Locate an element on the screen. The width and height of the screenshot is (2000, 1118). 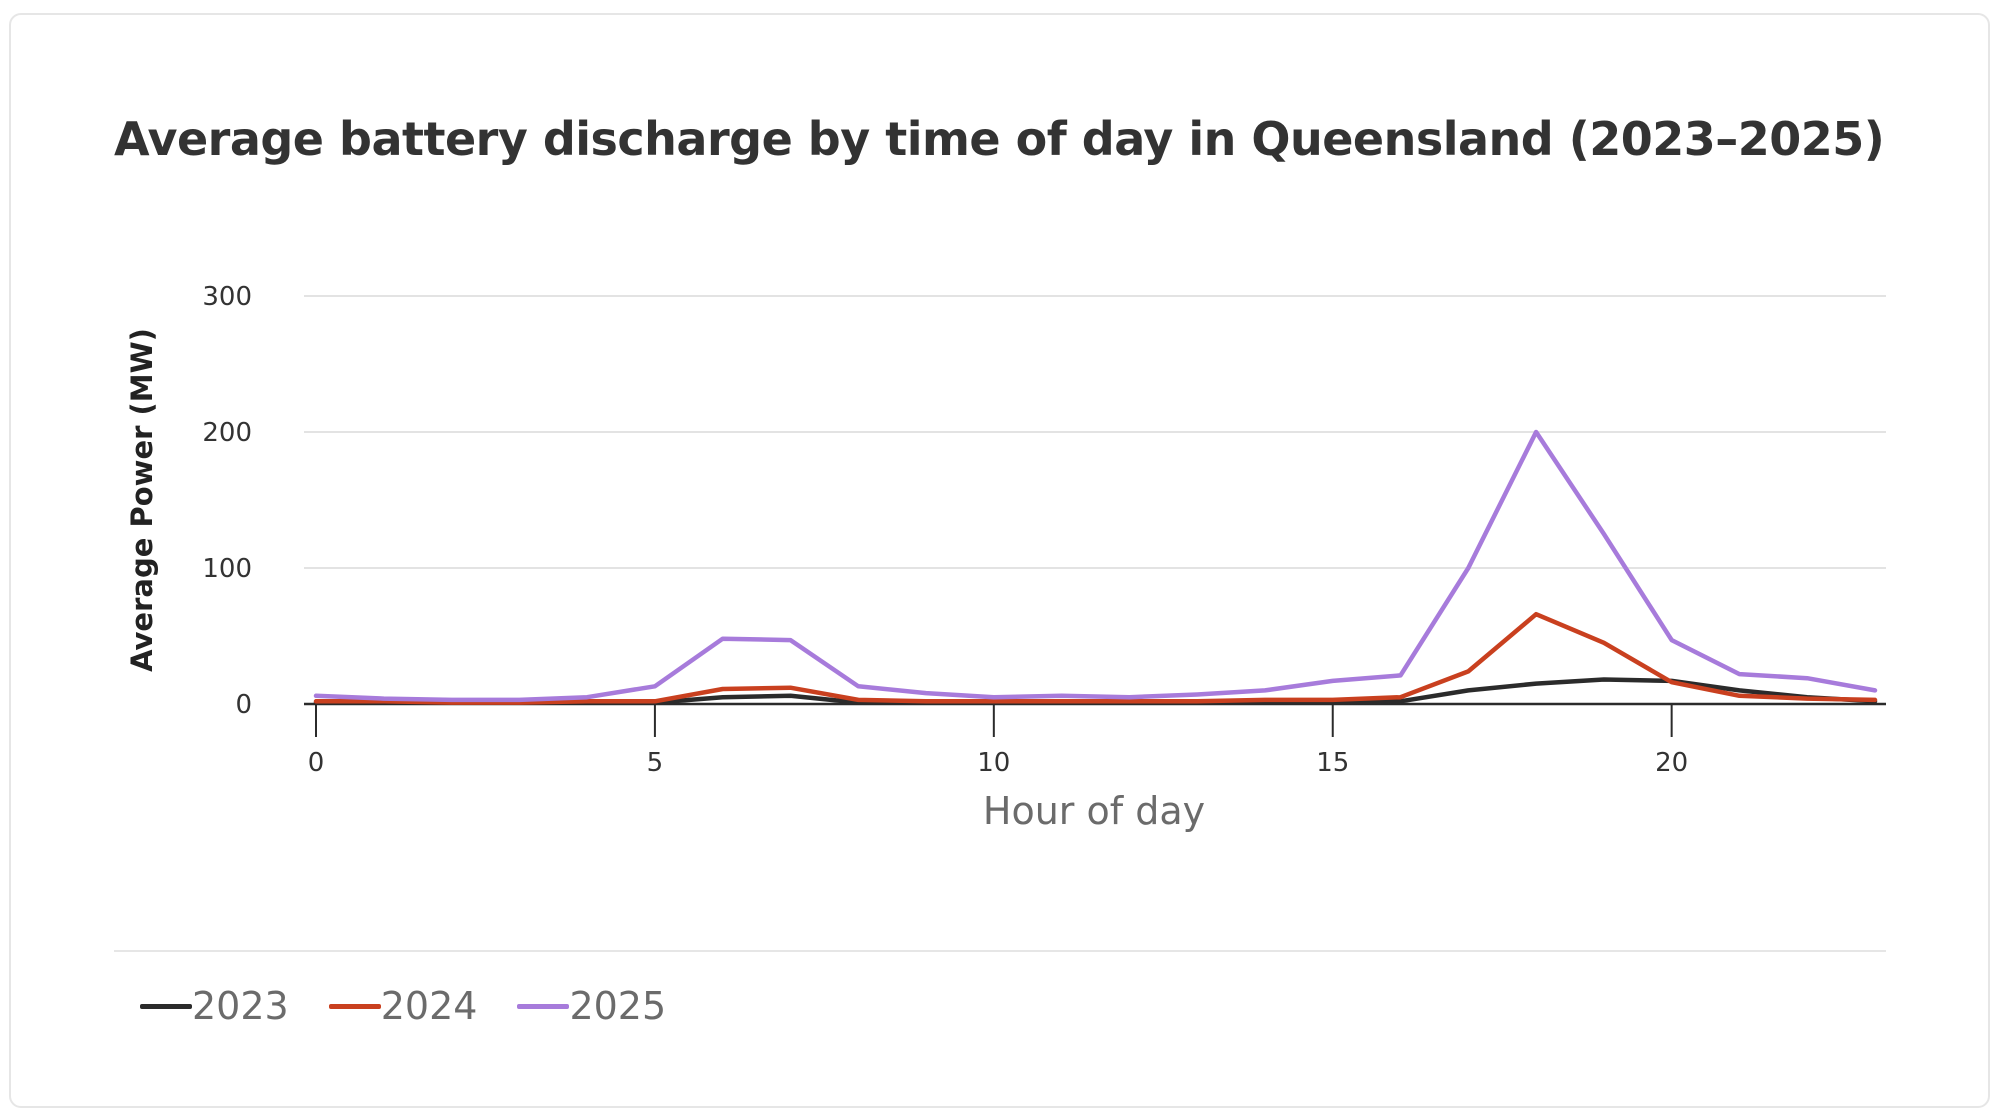
legend-label: 2024 is located at coordinates (429, 1006).